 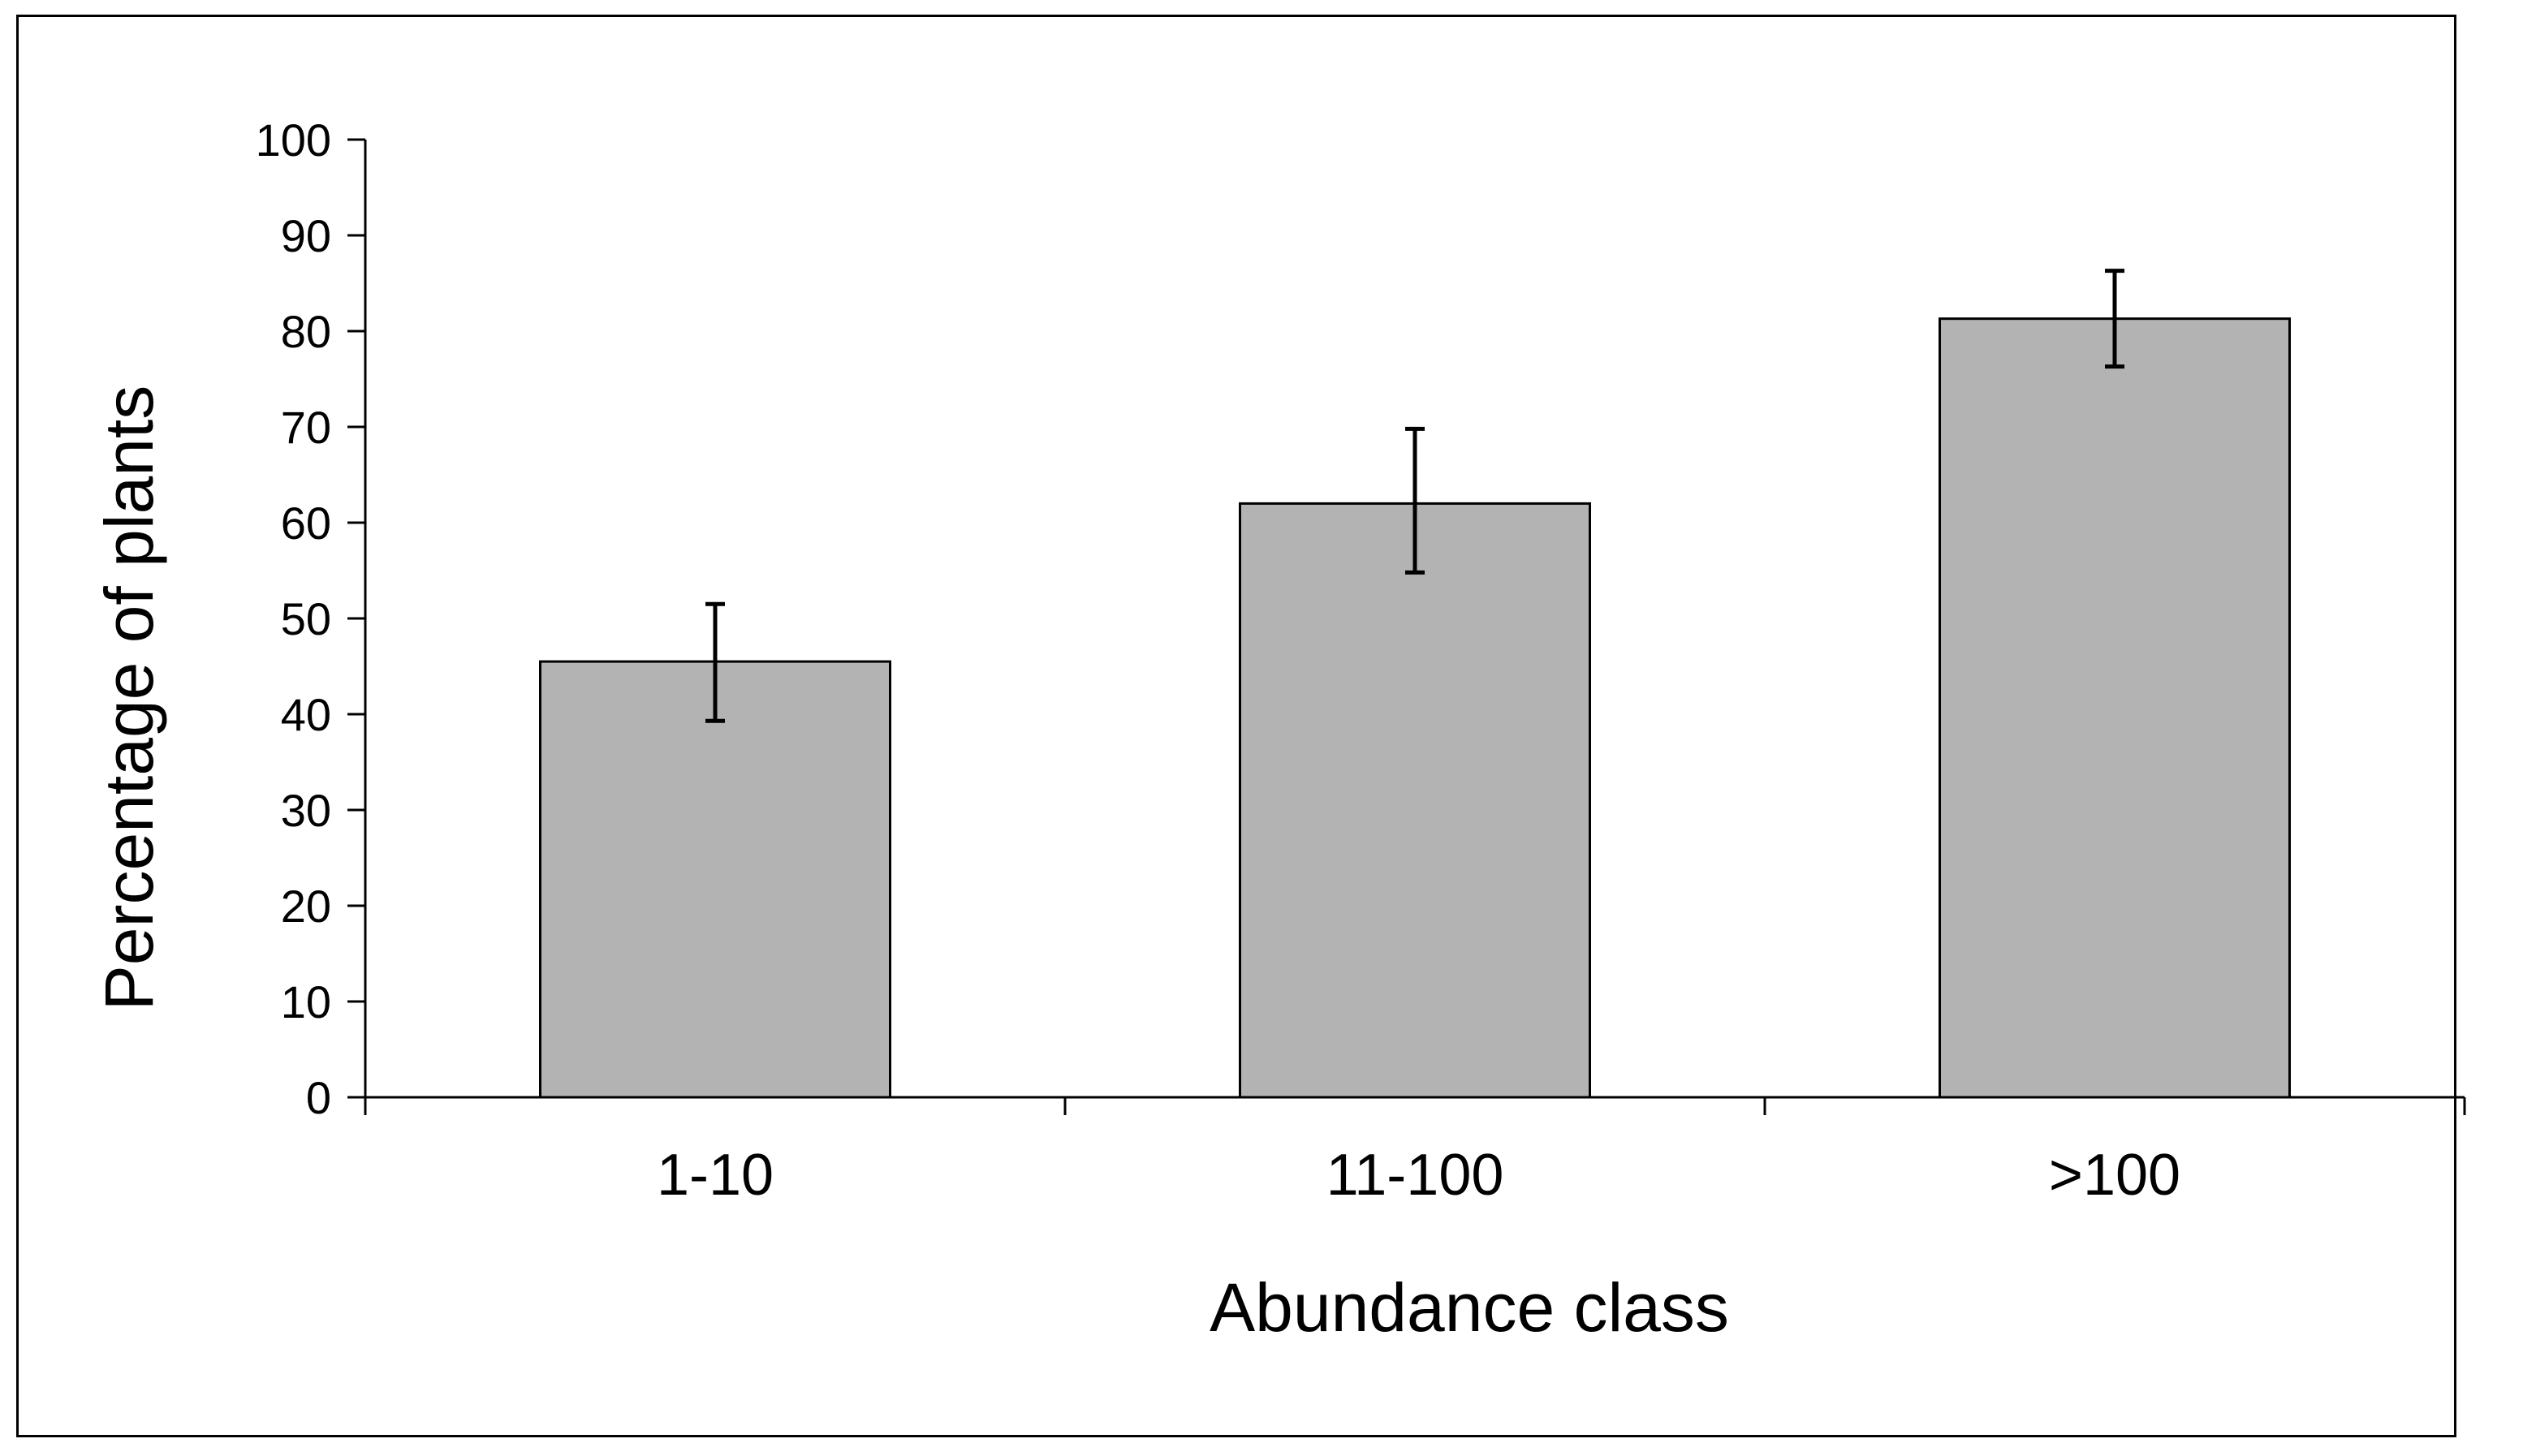 What do you see at coordinates (306, 332) in the screenshot?
I see `y-tick-label-8: 80` at bounding box center [306, 332].